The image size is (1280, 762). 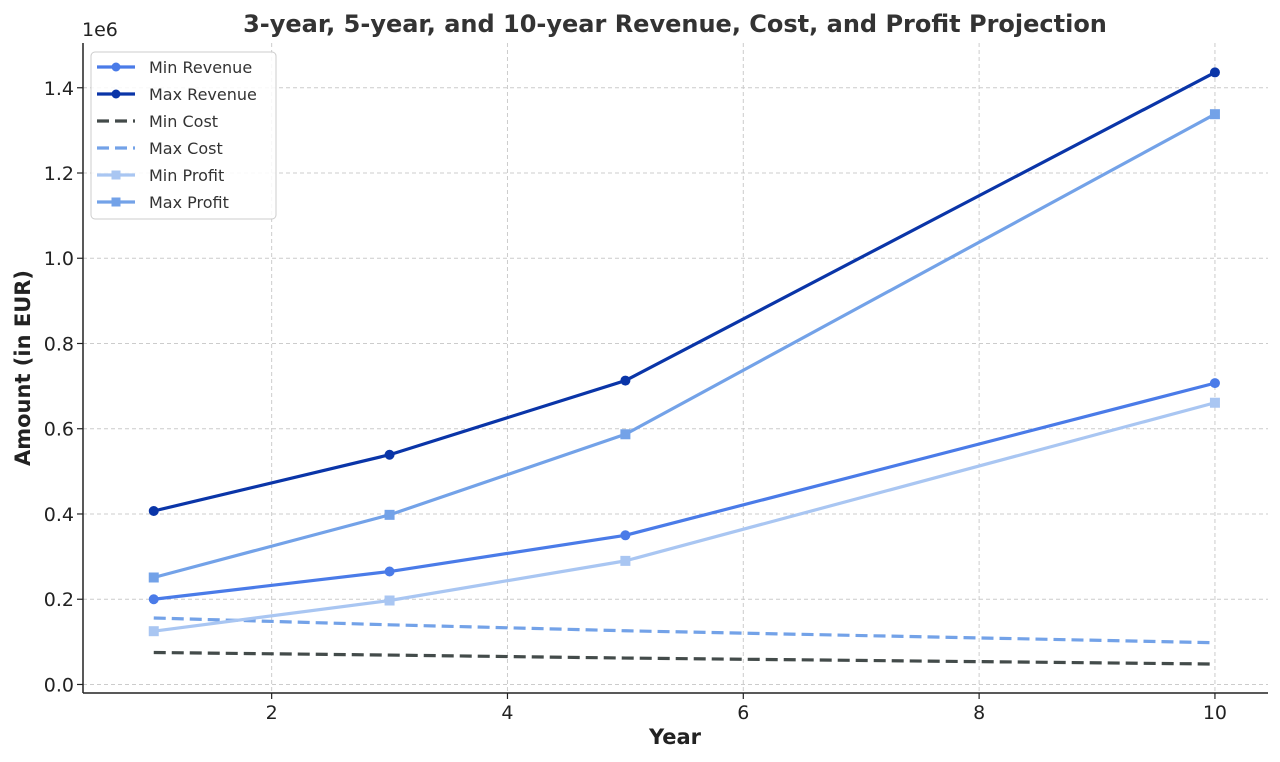 What do you see at coordinates (743, 713) in the screenshot?
I see `x-tick-label: 6` at bounding box center [743, 713].